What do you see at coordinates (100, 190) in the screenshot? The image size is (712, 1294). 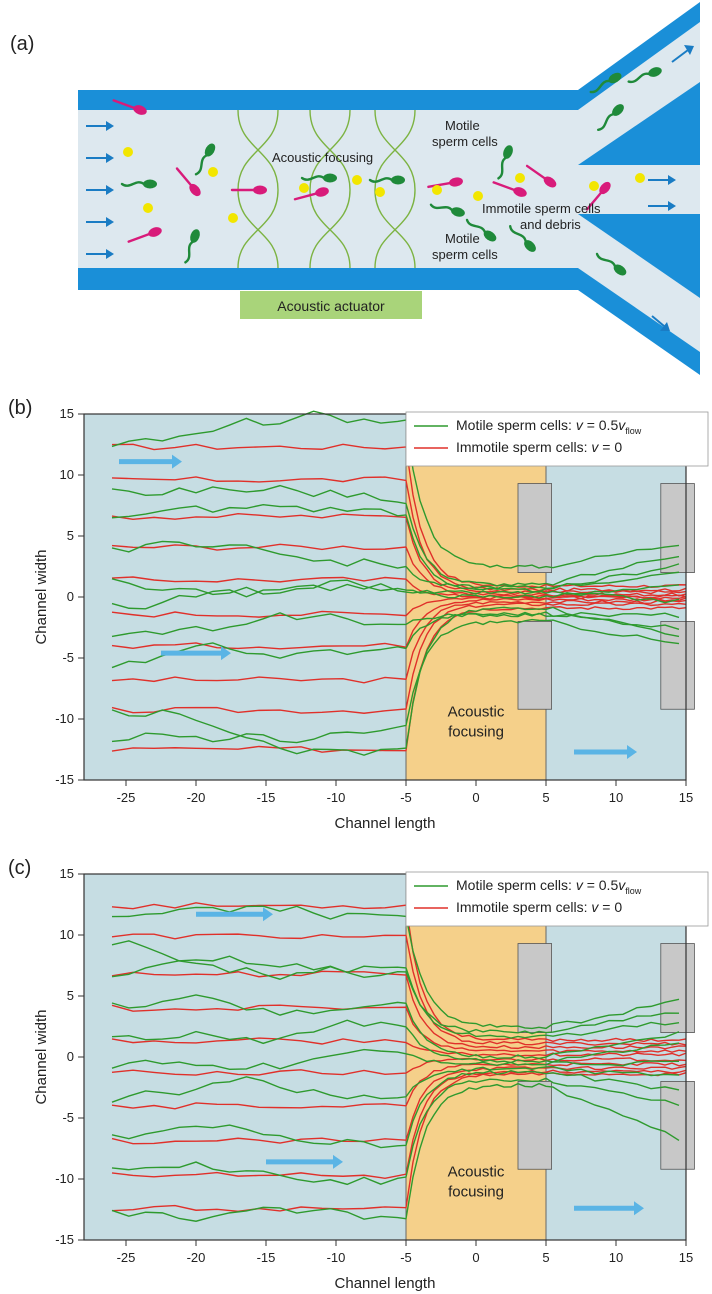 I see `inlet-arrows` at bounding box center [100, 190].